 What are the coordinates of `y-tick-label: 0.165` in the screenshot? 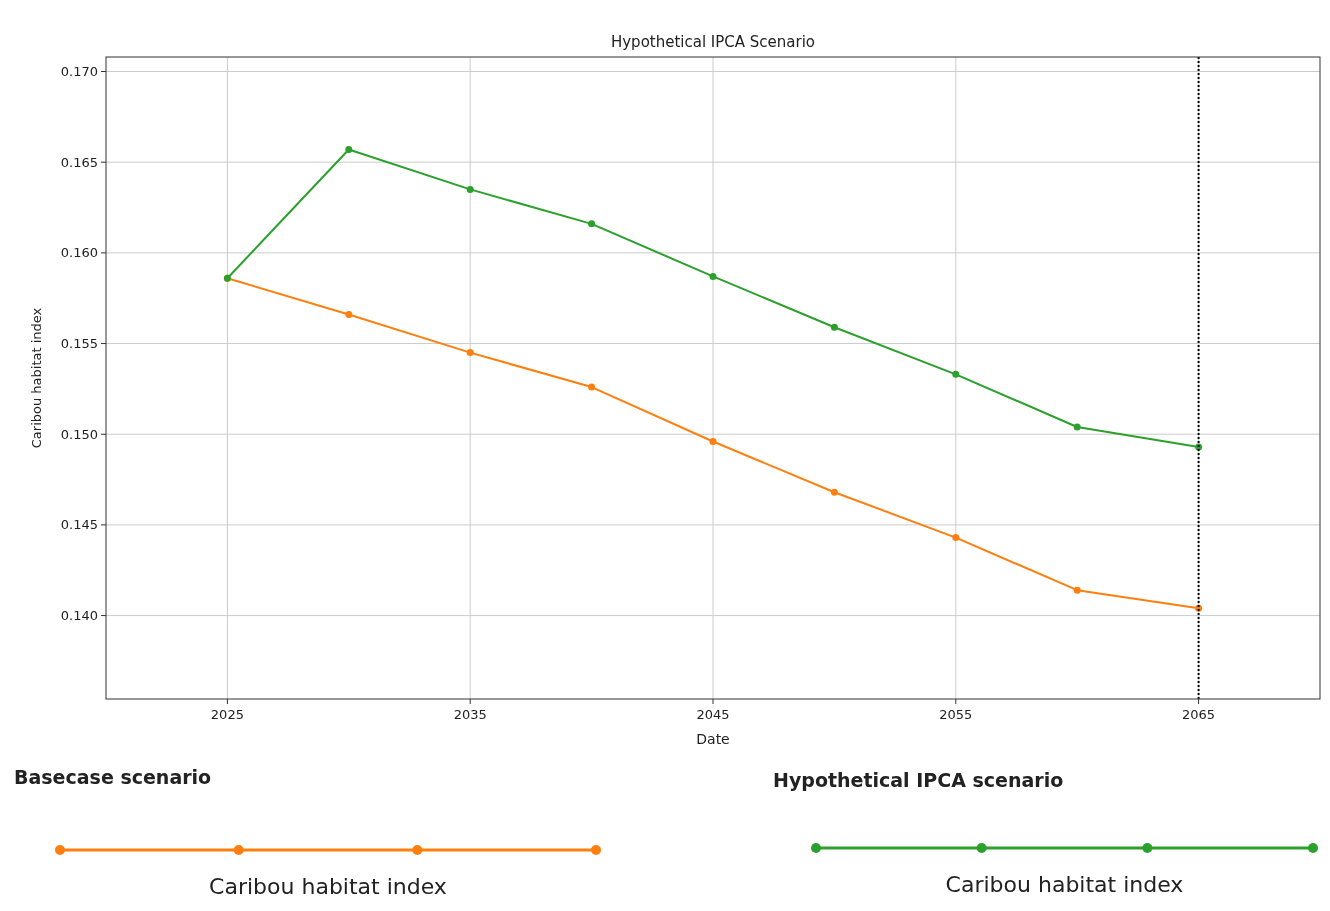 It's located at (79, 162).